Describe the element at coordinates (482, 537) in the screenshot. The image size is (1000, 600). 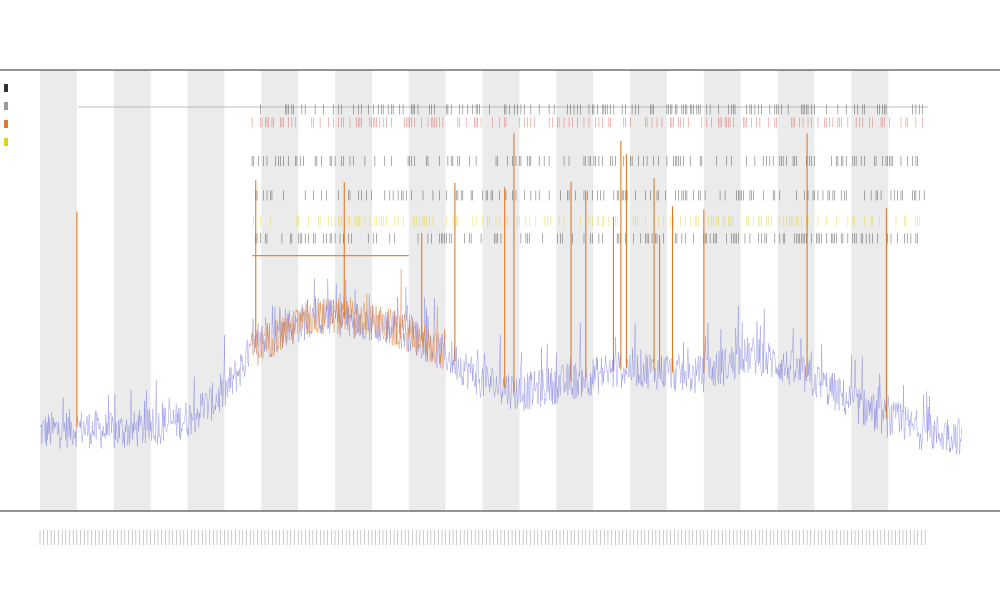
I see `x-tick-layer` at that location.